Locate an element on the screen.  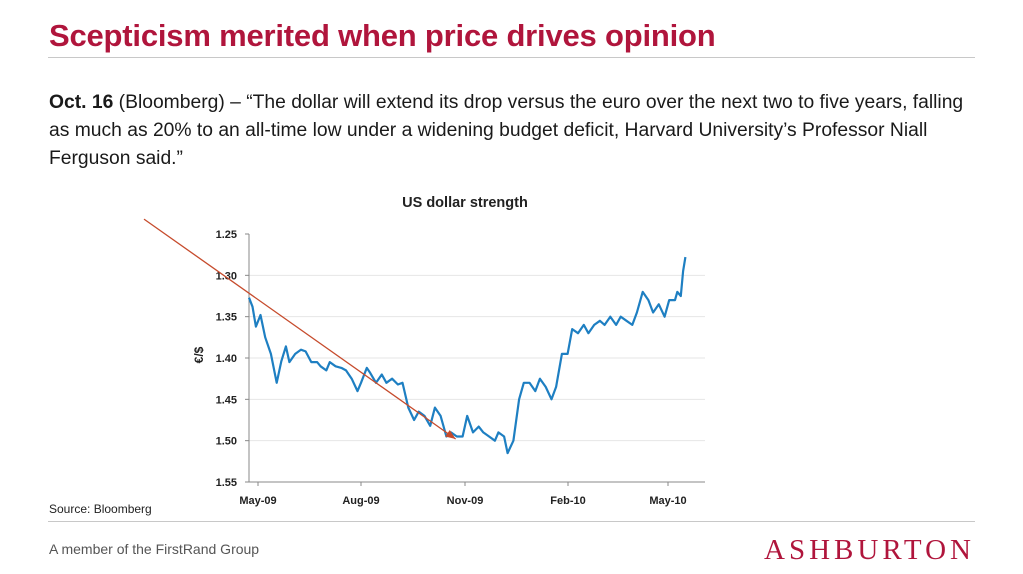
arrow-shaft is located at coordinates (300, 329).